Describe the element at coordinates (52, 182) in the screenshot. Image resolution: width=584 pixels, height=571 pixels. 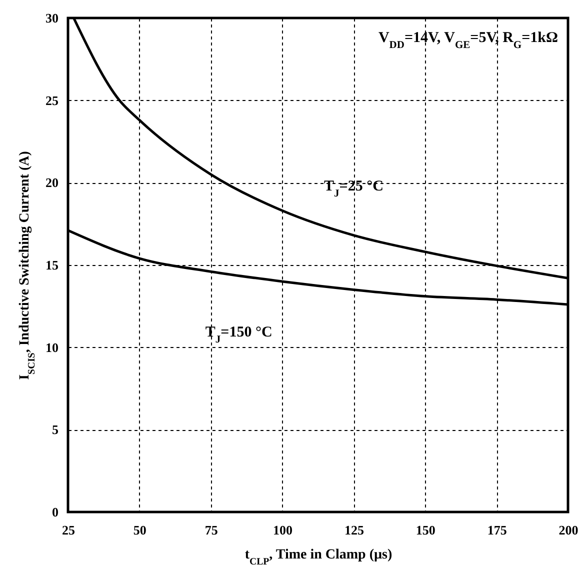
I see `y-tick-label: 20` at that location.